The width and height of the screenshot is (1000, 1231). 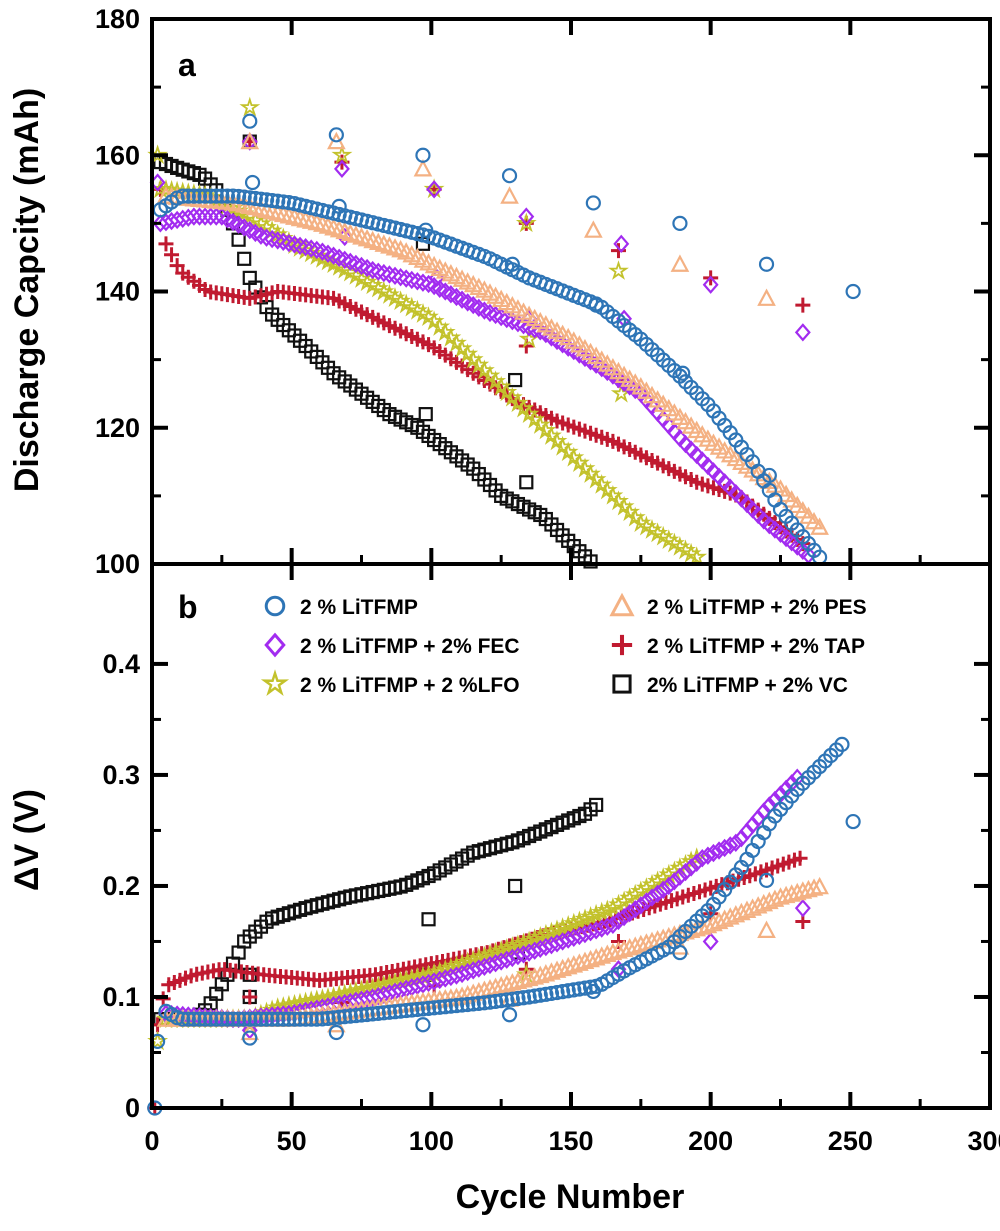 I want to click on y-tick-label: 0.2, so click(x=121, y=886).